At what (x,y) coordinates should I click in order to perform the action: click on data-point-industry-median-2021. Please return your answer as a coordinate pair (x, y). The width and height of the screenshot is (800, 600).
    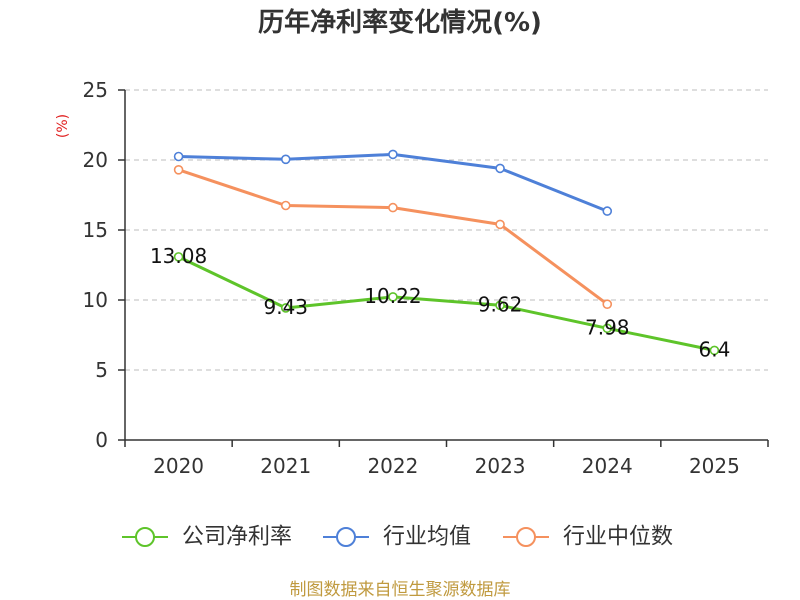
    Looking at the image, I should click on (285, 205).